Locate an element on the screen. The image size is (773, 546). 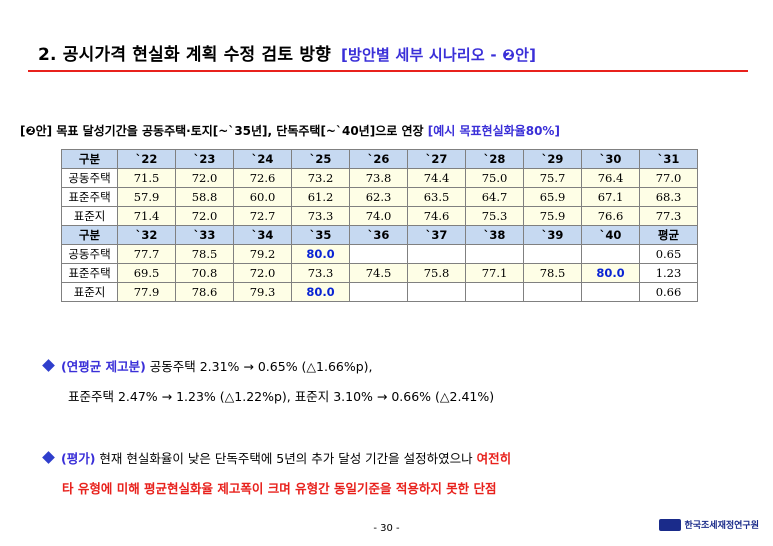
table-cell: 63.5 is located at coordinates (436, 197).